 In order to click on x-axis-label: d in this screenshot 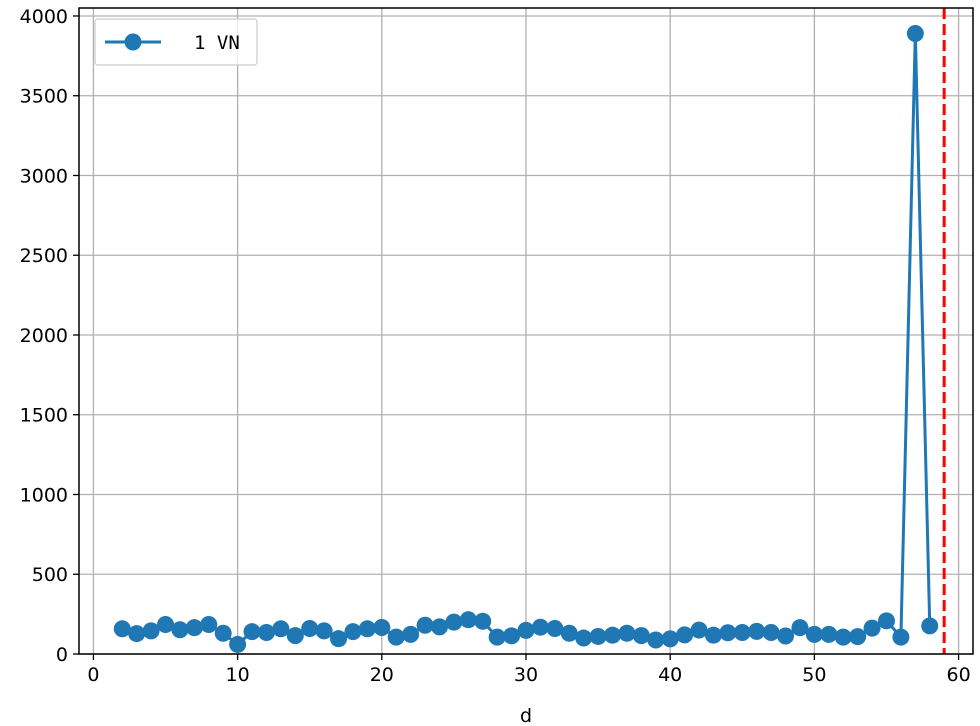, I will do `click(526, 715)`.